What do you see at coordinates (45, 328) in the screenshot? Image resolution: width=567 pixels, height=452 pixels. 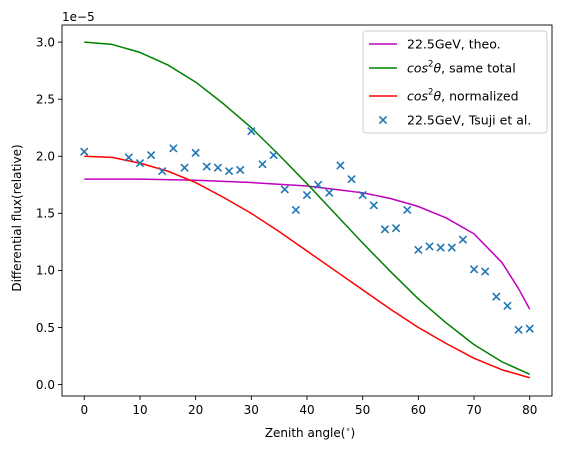 I see `y-tick-label: 0.5` at bounding box center [45, 328].